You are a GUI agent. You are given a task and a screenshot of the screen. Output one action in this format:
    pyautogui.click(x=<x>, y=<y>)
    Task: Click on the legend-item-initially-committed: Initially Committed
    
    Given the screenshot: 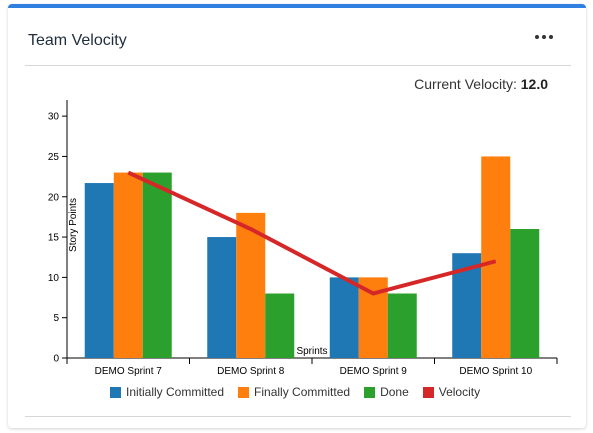 What is the action you would take?
    pyautogui.click(x=167, y=392)
    